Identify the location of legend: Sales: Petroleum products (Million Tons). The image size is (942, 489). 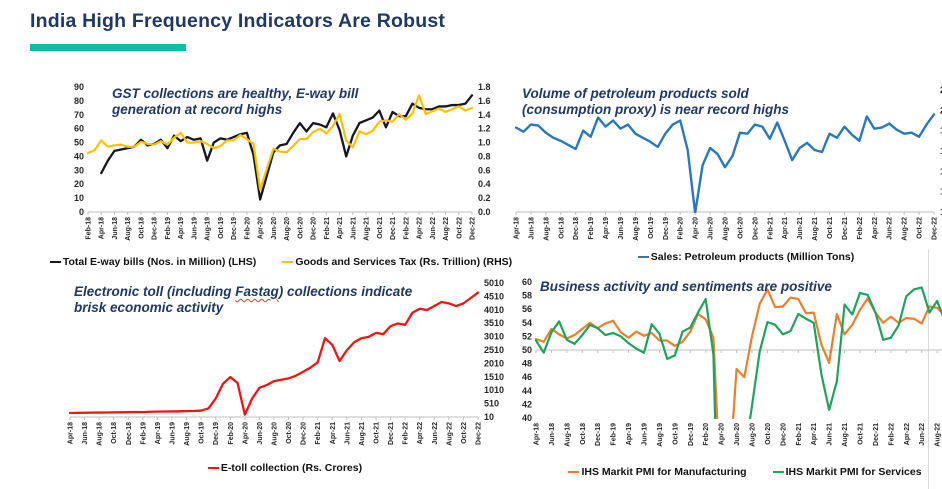
(726, 257).